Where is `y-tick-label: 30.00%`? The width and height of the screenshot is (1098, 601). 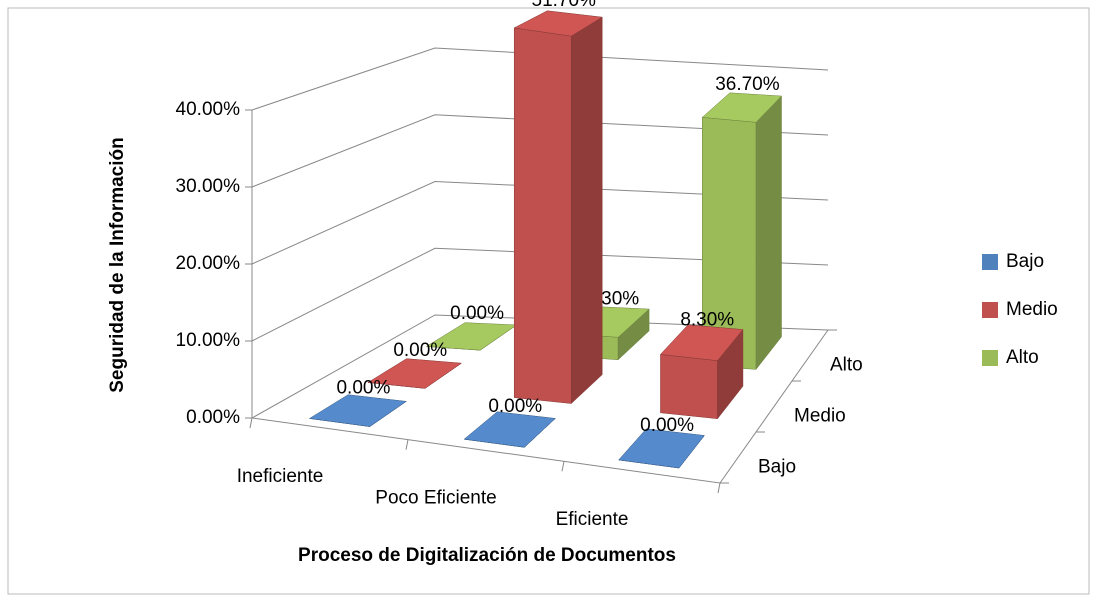 y-tick-label: 30.00% is located at coordinates (208, 186).